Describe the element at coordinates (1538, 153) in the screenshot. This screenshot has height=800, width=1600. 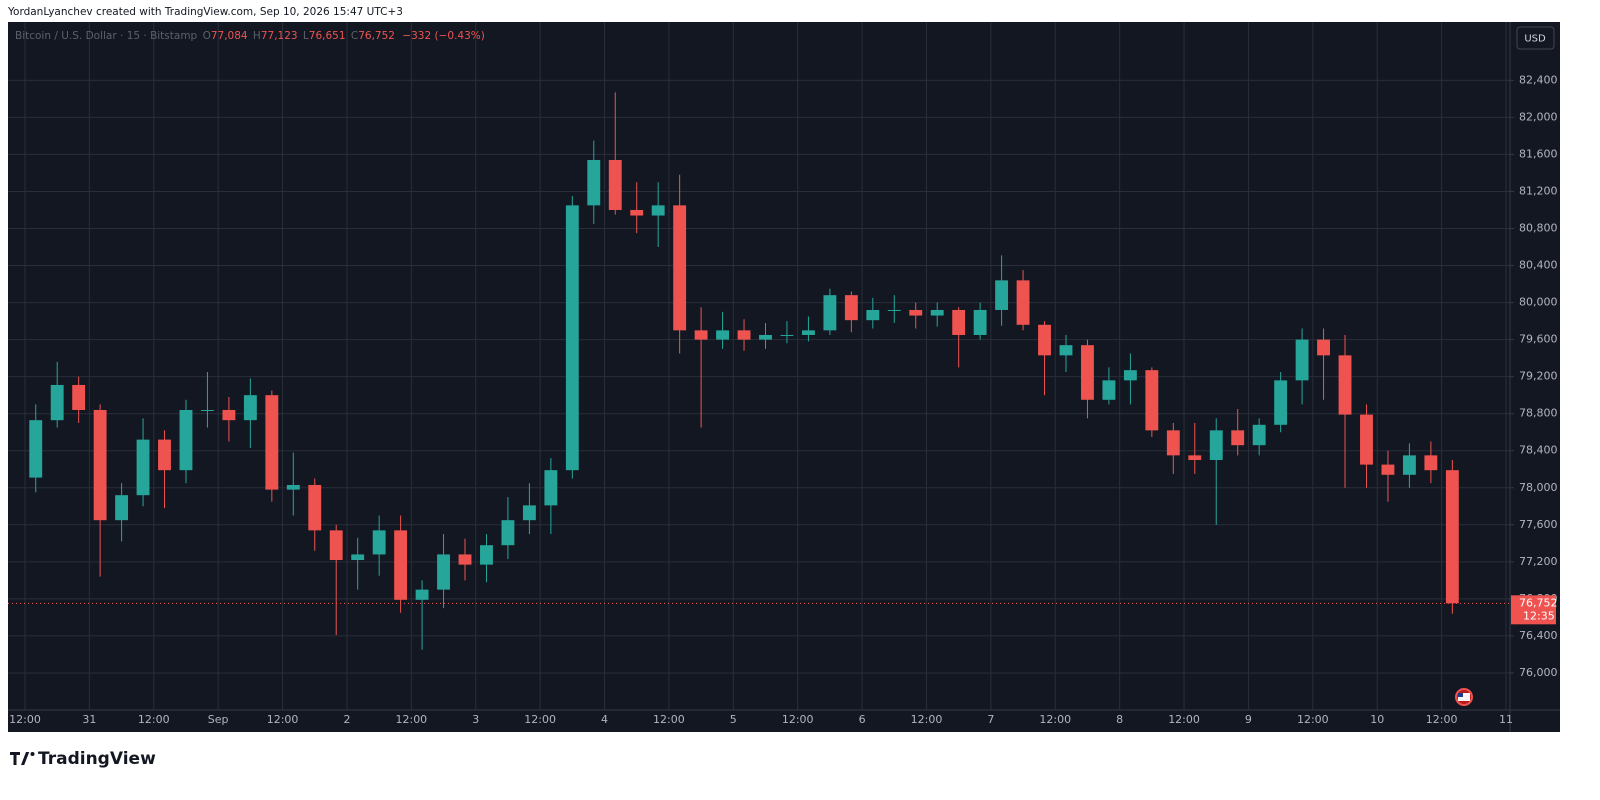
I see `y-tick-label: 81,600` at that location.